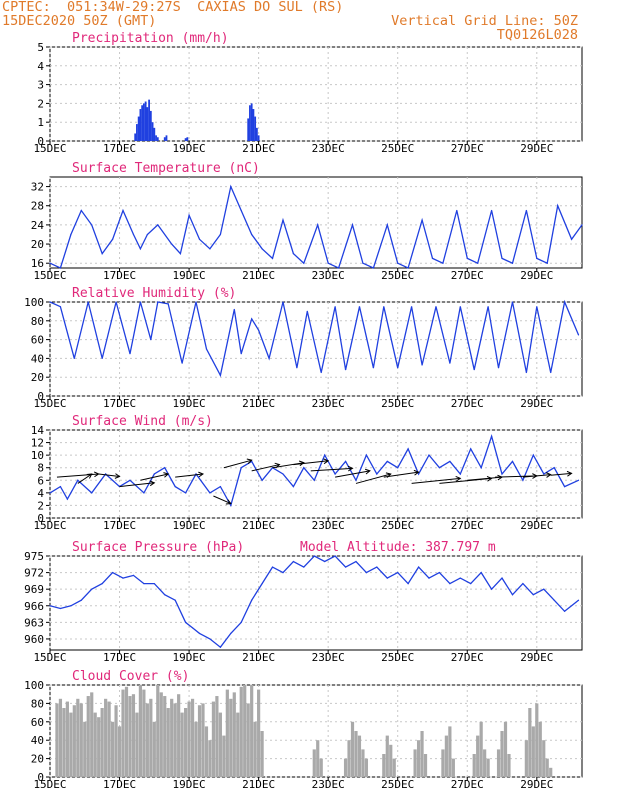 The height and width of the screenshot is (800, 618). Describe the element at coordinates (40, 396) in the screenshot. I see `rh-ytick-label: 0` at that location.